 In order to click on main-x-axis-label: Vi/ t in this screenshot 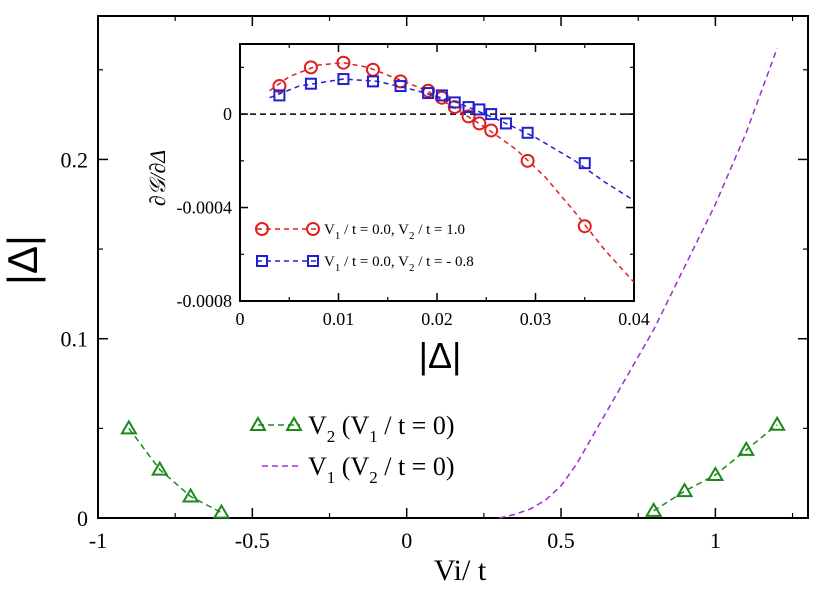, I will do `click(460, 570)`.